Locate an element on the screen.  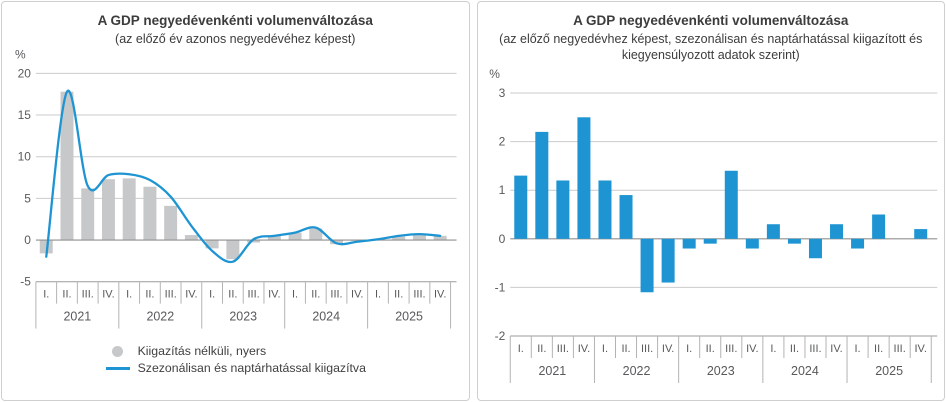
legend-raw-label: Kiigazítás nélküli, nyers is located at coordinates (202, 351).